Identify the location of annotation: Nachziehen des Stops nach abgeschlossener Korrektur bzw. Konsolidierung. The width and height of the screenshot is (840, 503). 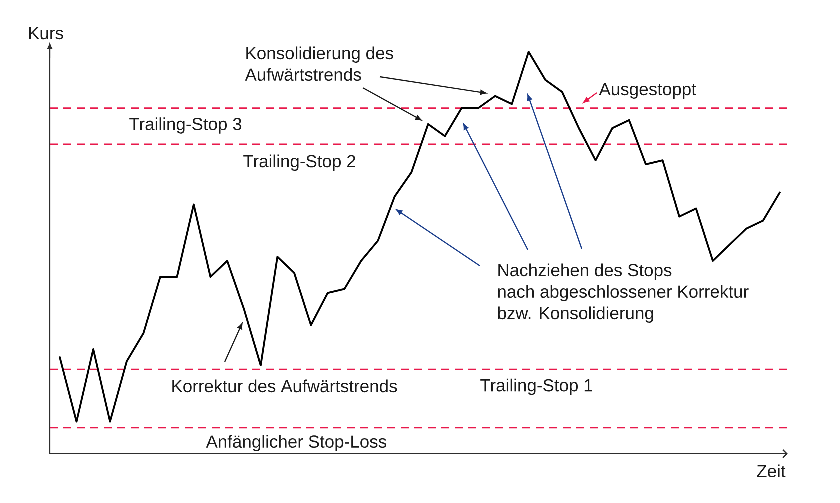
(623, 294).